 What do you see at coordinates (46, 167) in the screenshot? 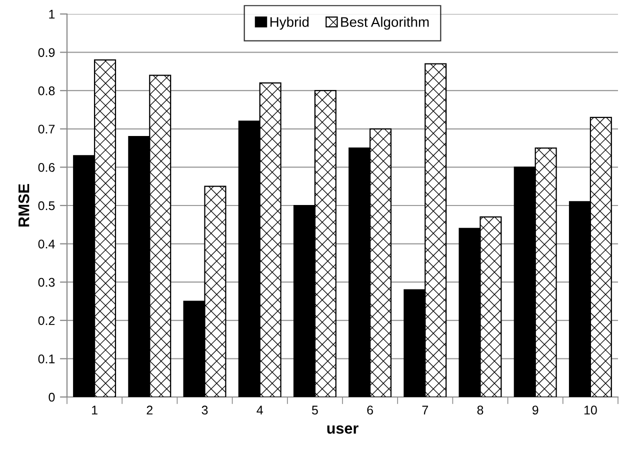
I see `y-tick-label: 0.6` at bounding box center [46, 167].